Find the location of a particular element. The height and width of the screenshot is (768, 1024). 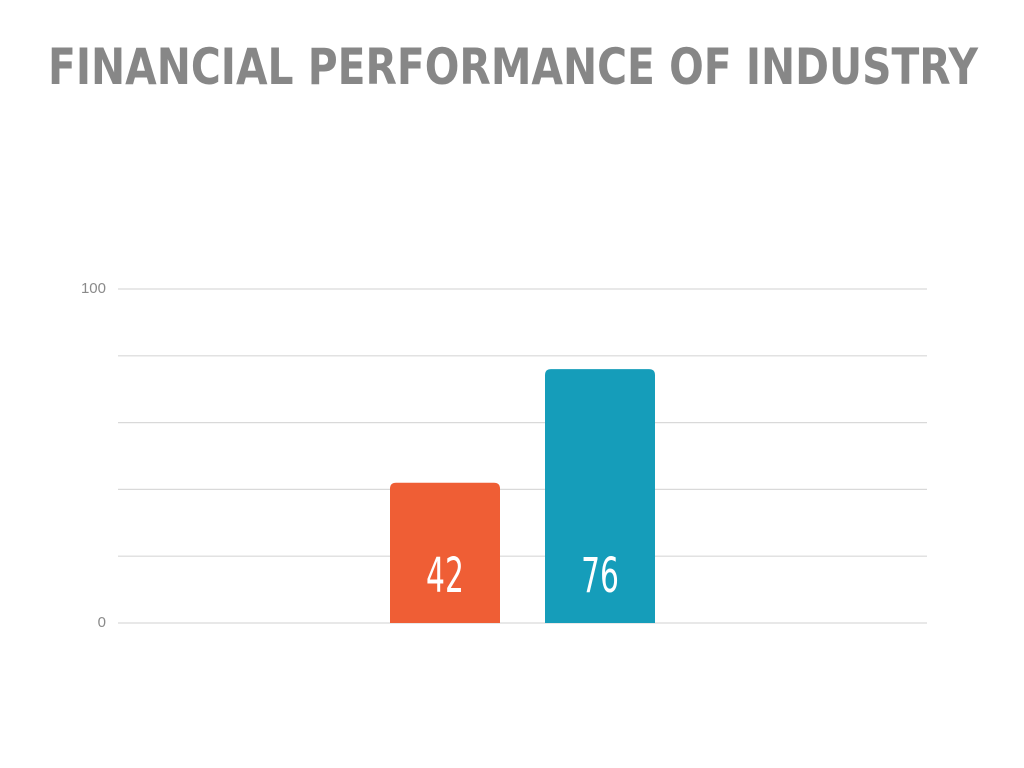

value-label: 42 is located at coordinates (445, 576).